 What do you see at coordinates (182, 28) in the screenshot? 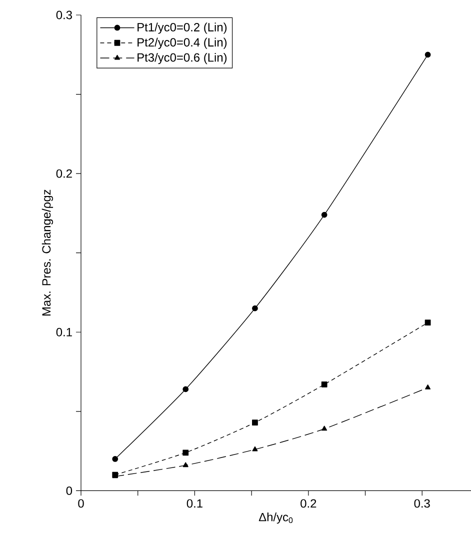
I see `legend-label: Pt1/yc0=0.2 (Lin)` at bounding box center [182, 28].